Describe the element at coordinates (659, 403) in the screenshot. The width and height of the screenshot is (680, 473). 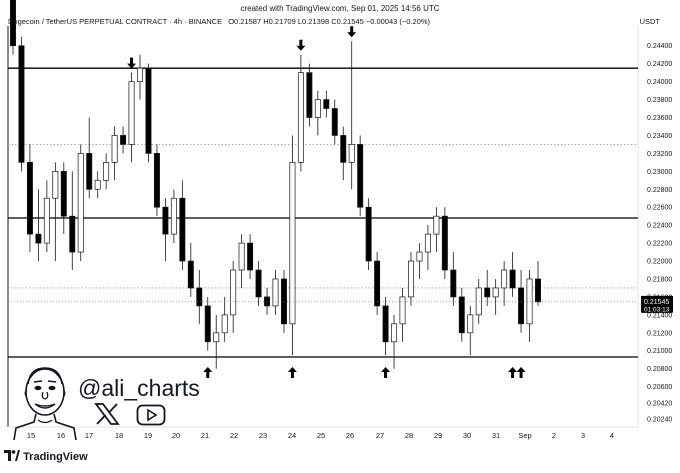
I see `y-tick-label: 0.20420` at that location.